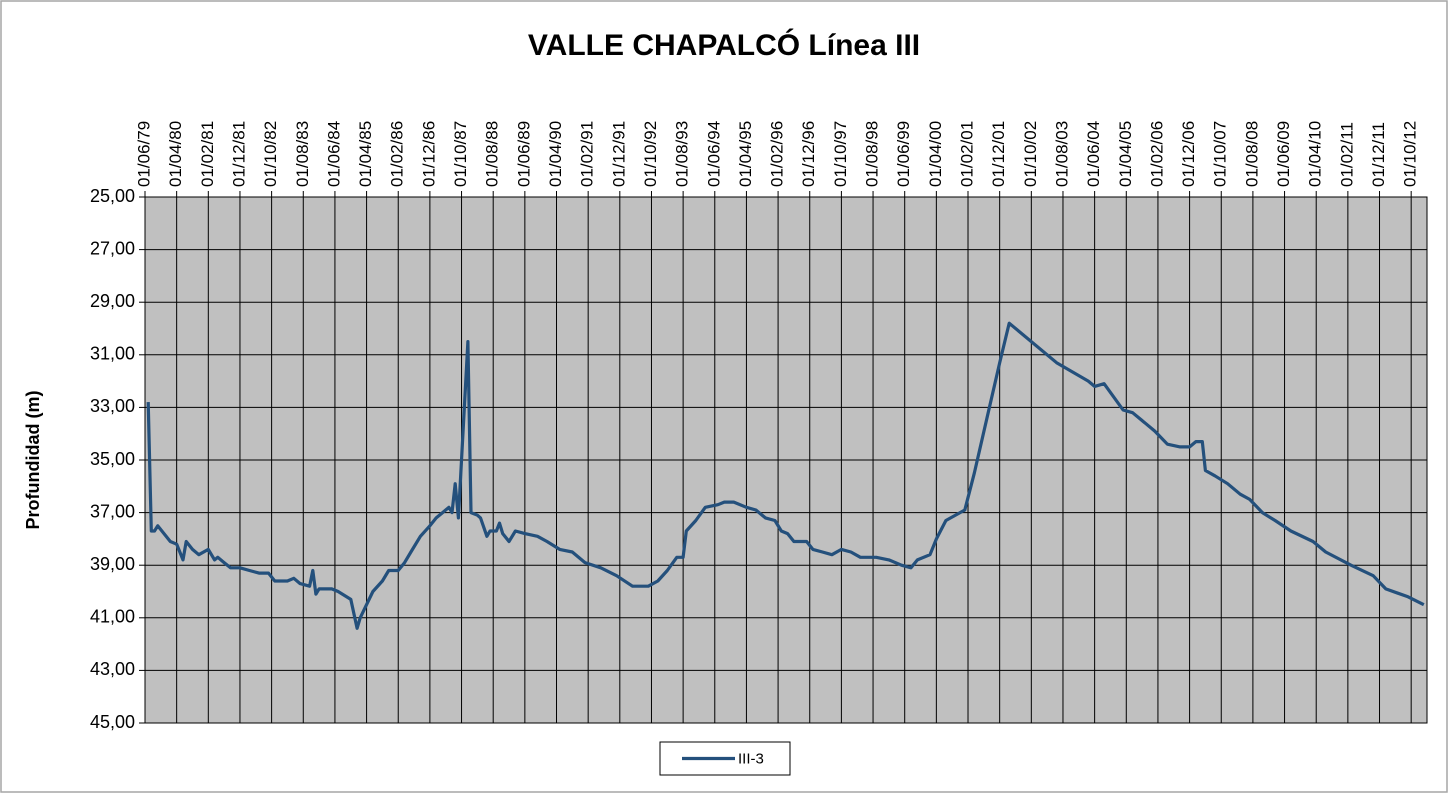 The image size is (1449, 794). I want to click on x-tick-label: 01/08/93, so click(682, 154).